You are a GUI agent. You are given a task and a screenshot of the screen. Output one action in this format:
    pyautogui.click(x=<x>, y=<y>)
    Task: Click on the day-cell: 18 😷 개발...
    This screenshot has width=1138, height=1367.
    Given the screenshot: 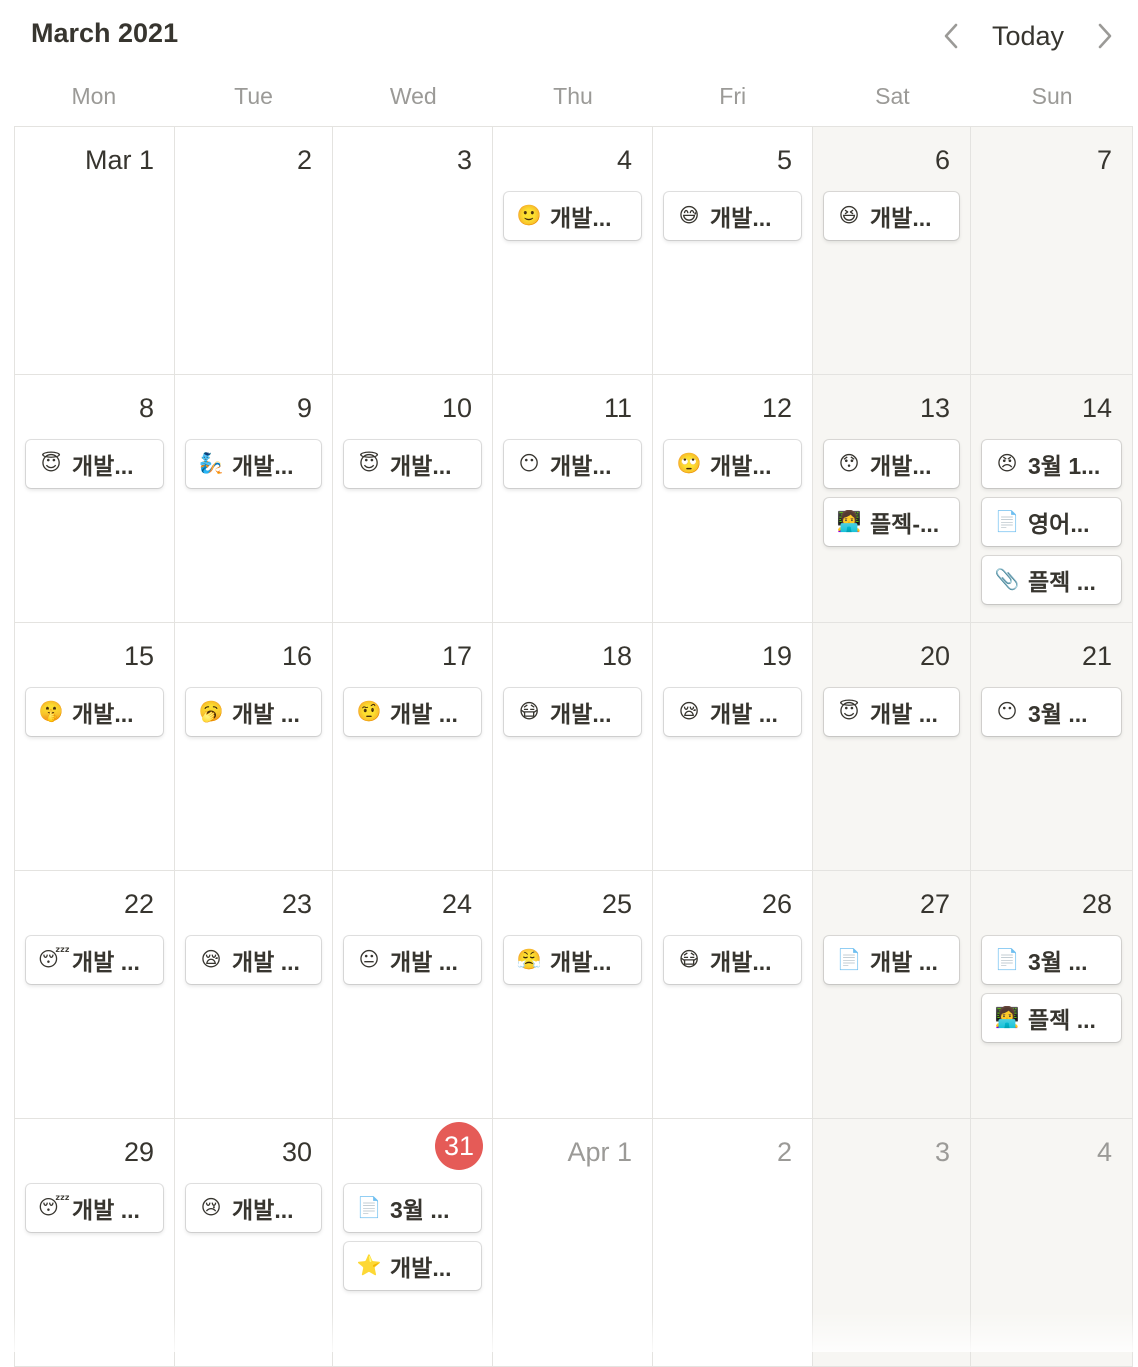 What is the action you would take?
    pyautogui.click(x=573, y=747)
    